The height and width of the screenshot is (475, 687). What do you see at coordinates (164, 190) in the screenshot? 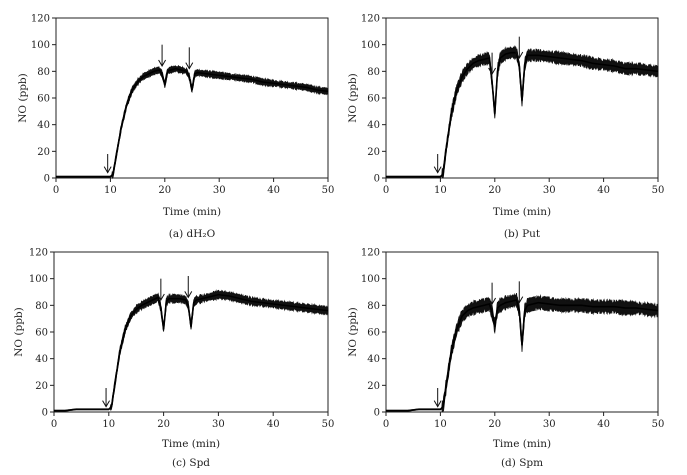
I see `panel-a-xtick-label: 20` at bounding box center [164, 190].